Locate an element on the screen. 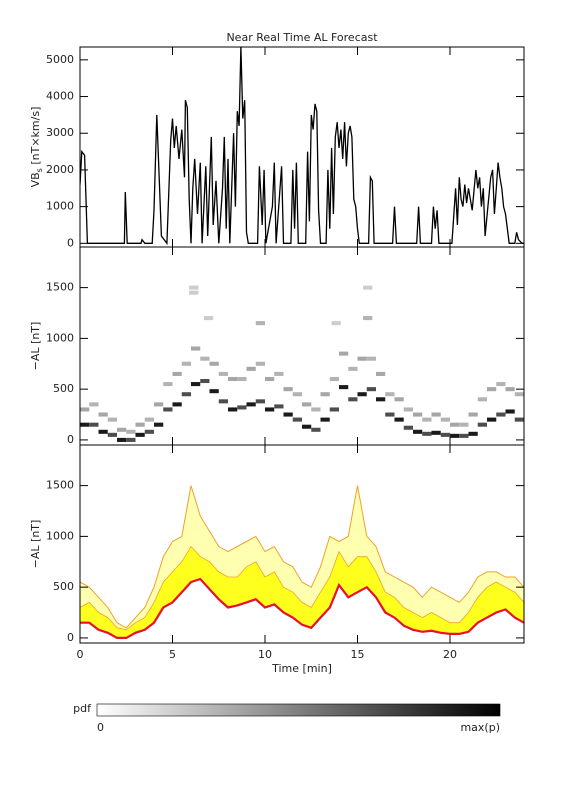 The width and height of the screenshot is (576, 792). chart-title: Near Real Time AL Forecast is located at coordinates (302, 37).